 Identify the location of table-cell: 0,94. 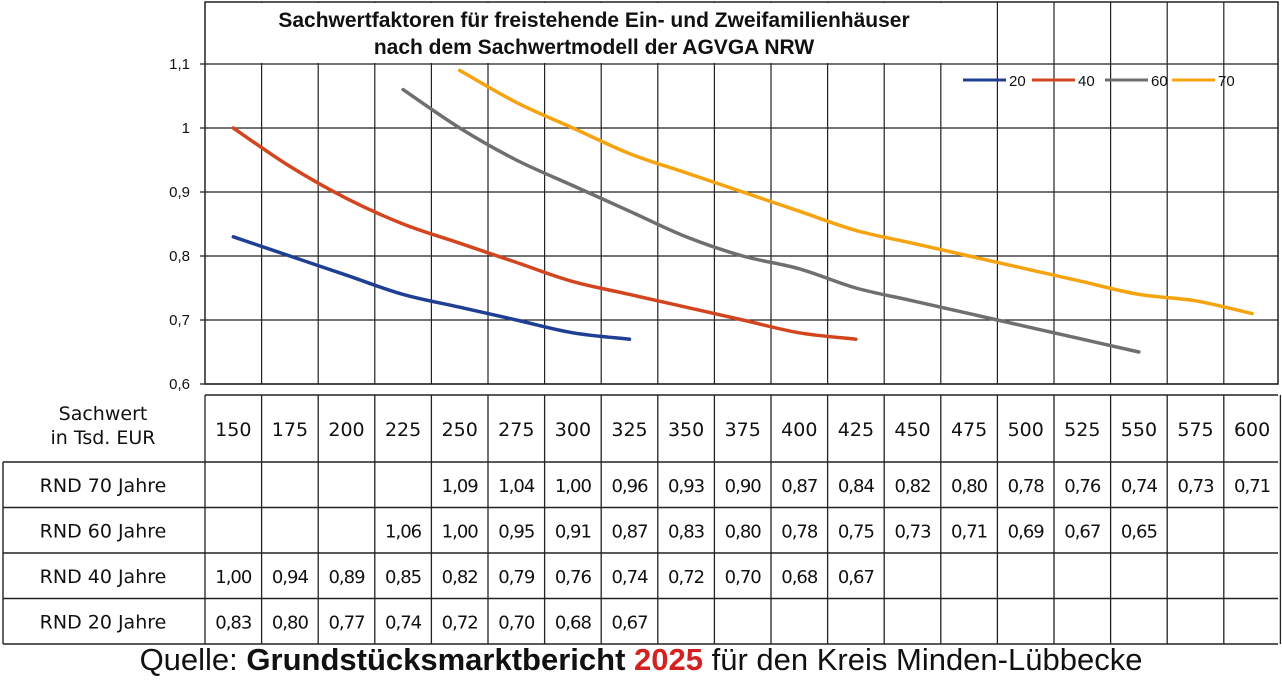
(290, 577).